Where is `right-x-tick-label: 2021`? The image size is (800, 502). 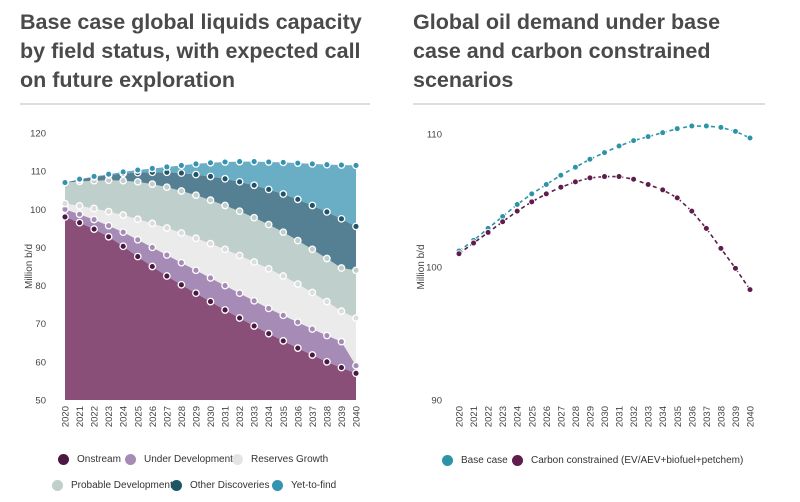 right-x-tick-label: 2021 is located at coordinates (474, 416).